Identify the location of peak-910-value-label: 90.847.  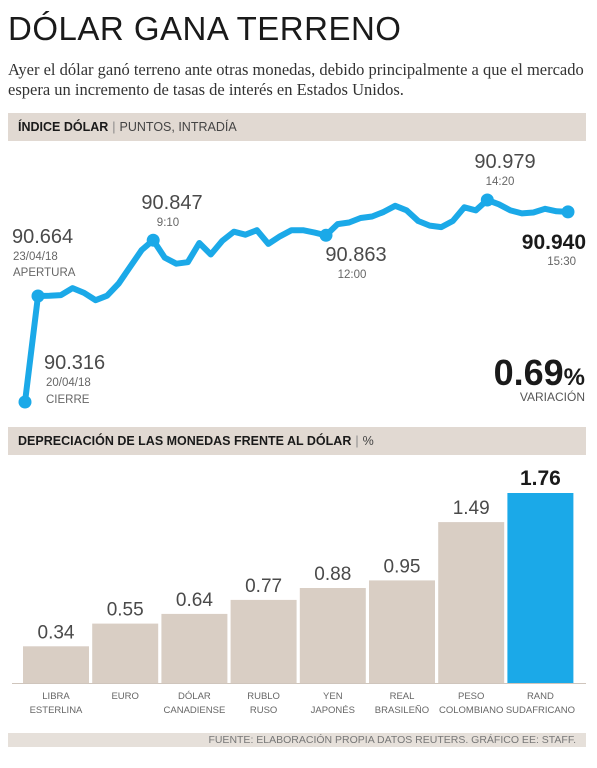
(171, 203).